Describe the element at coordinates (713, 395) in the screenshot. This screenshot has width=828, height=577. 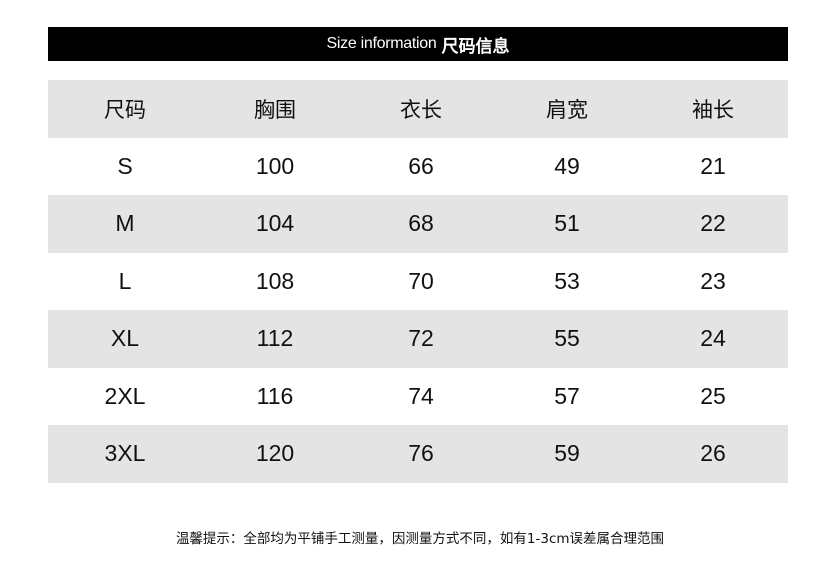
I see `table-cell: 25` at that location.